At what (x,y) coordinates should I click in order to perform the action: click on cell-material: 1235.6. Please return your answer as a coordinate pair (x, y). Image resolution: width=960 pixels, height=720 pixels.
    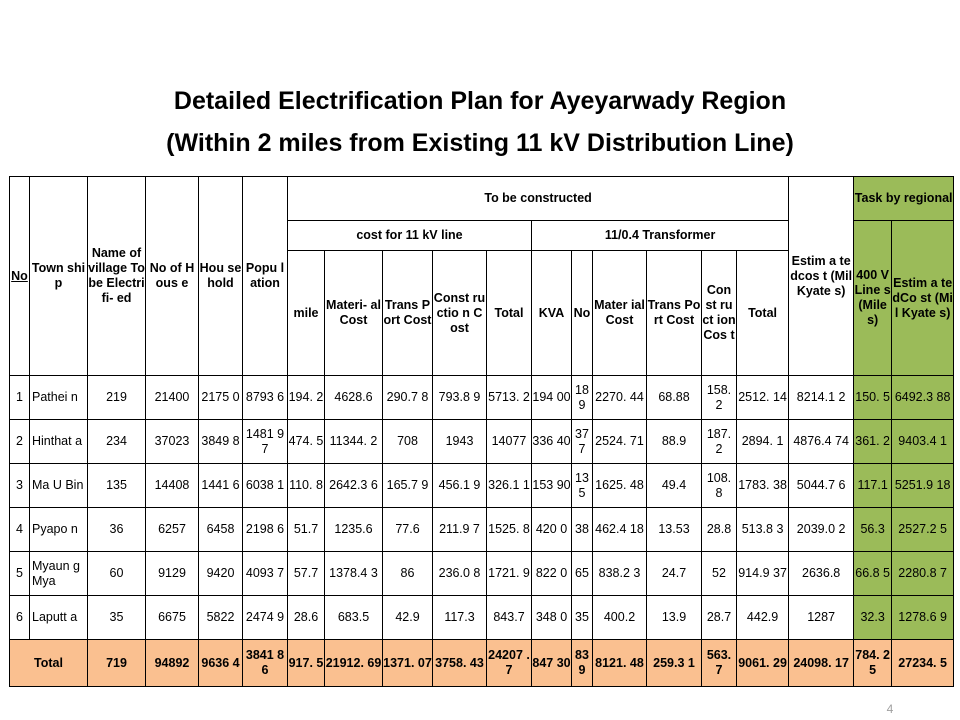
    Looking at the image, I should click on (353, 529).